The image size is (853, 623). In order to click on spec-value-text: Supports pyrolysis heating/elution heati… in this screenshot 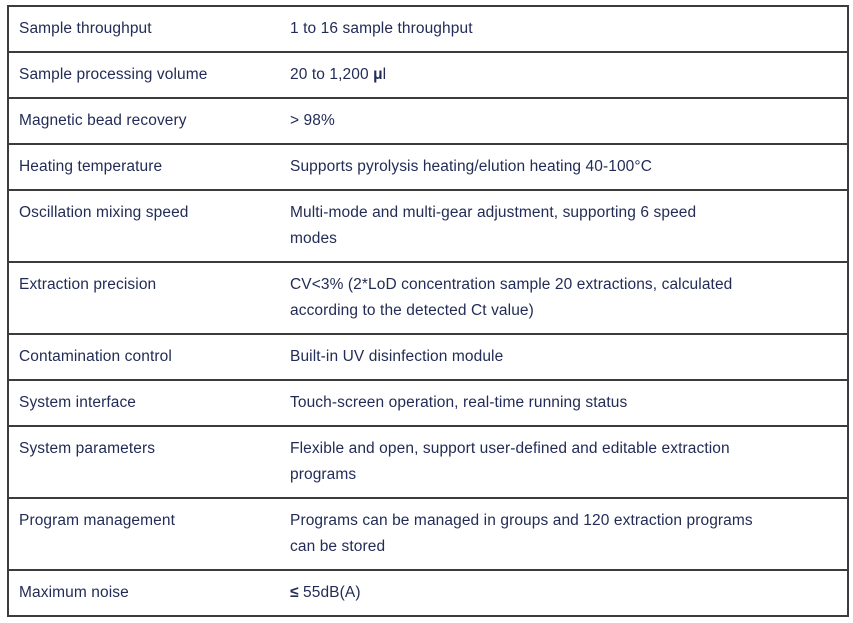, I will do `click(471, 166)`.